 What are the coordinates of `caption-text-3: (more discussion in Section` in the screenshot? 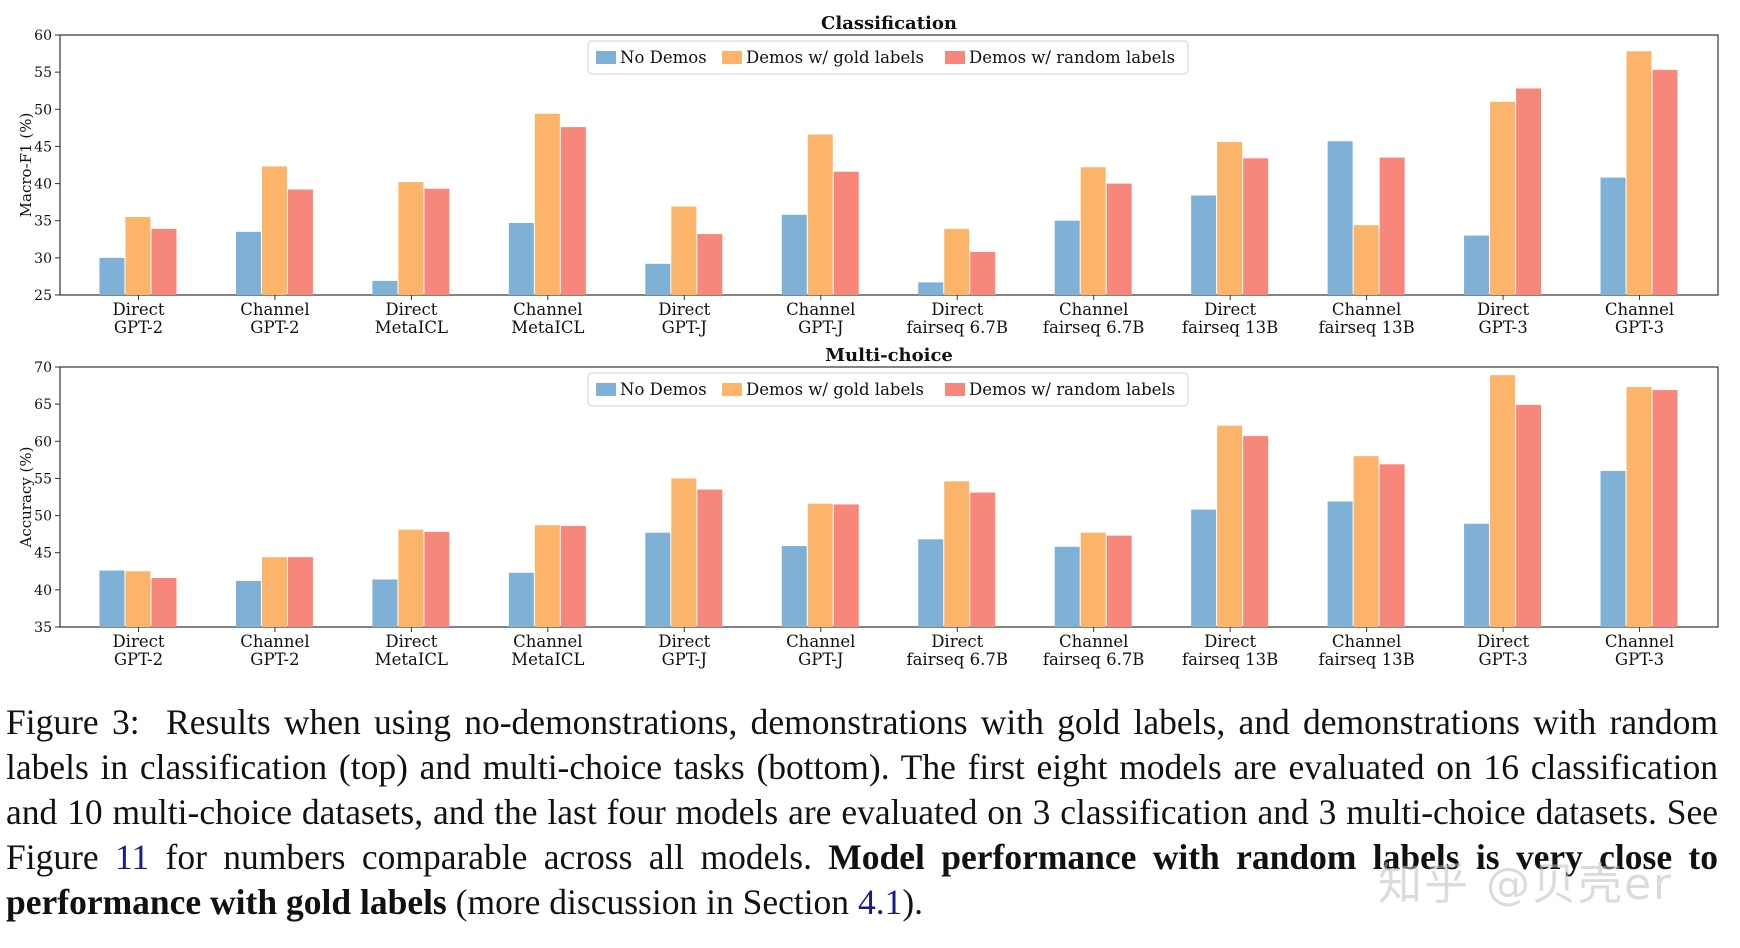 It's located at (652, 902).